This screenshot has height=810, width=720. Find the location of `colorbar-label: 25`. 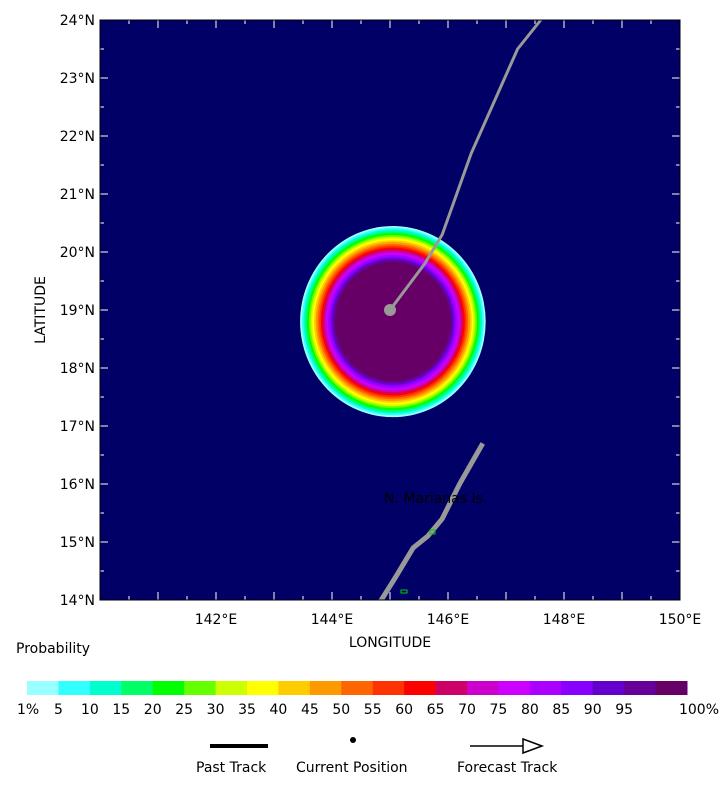

colorbar-label: 25 is located at coordinates (184, 710).